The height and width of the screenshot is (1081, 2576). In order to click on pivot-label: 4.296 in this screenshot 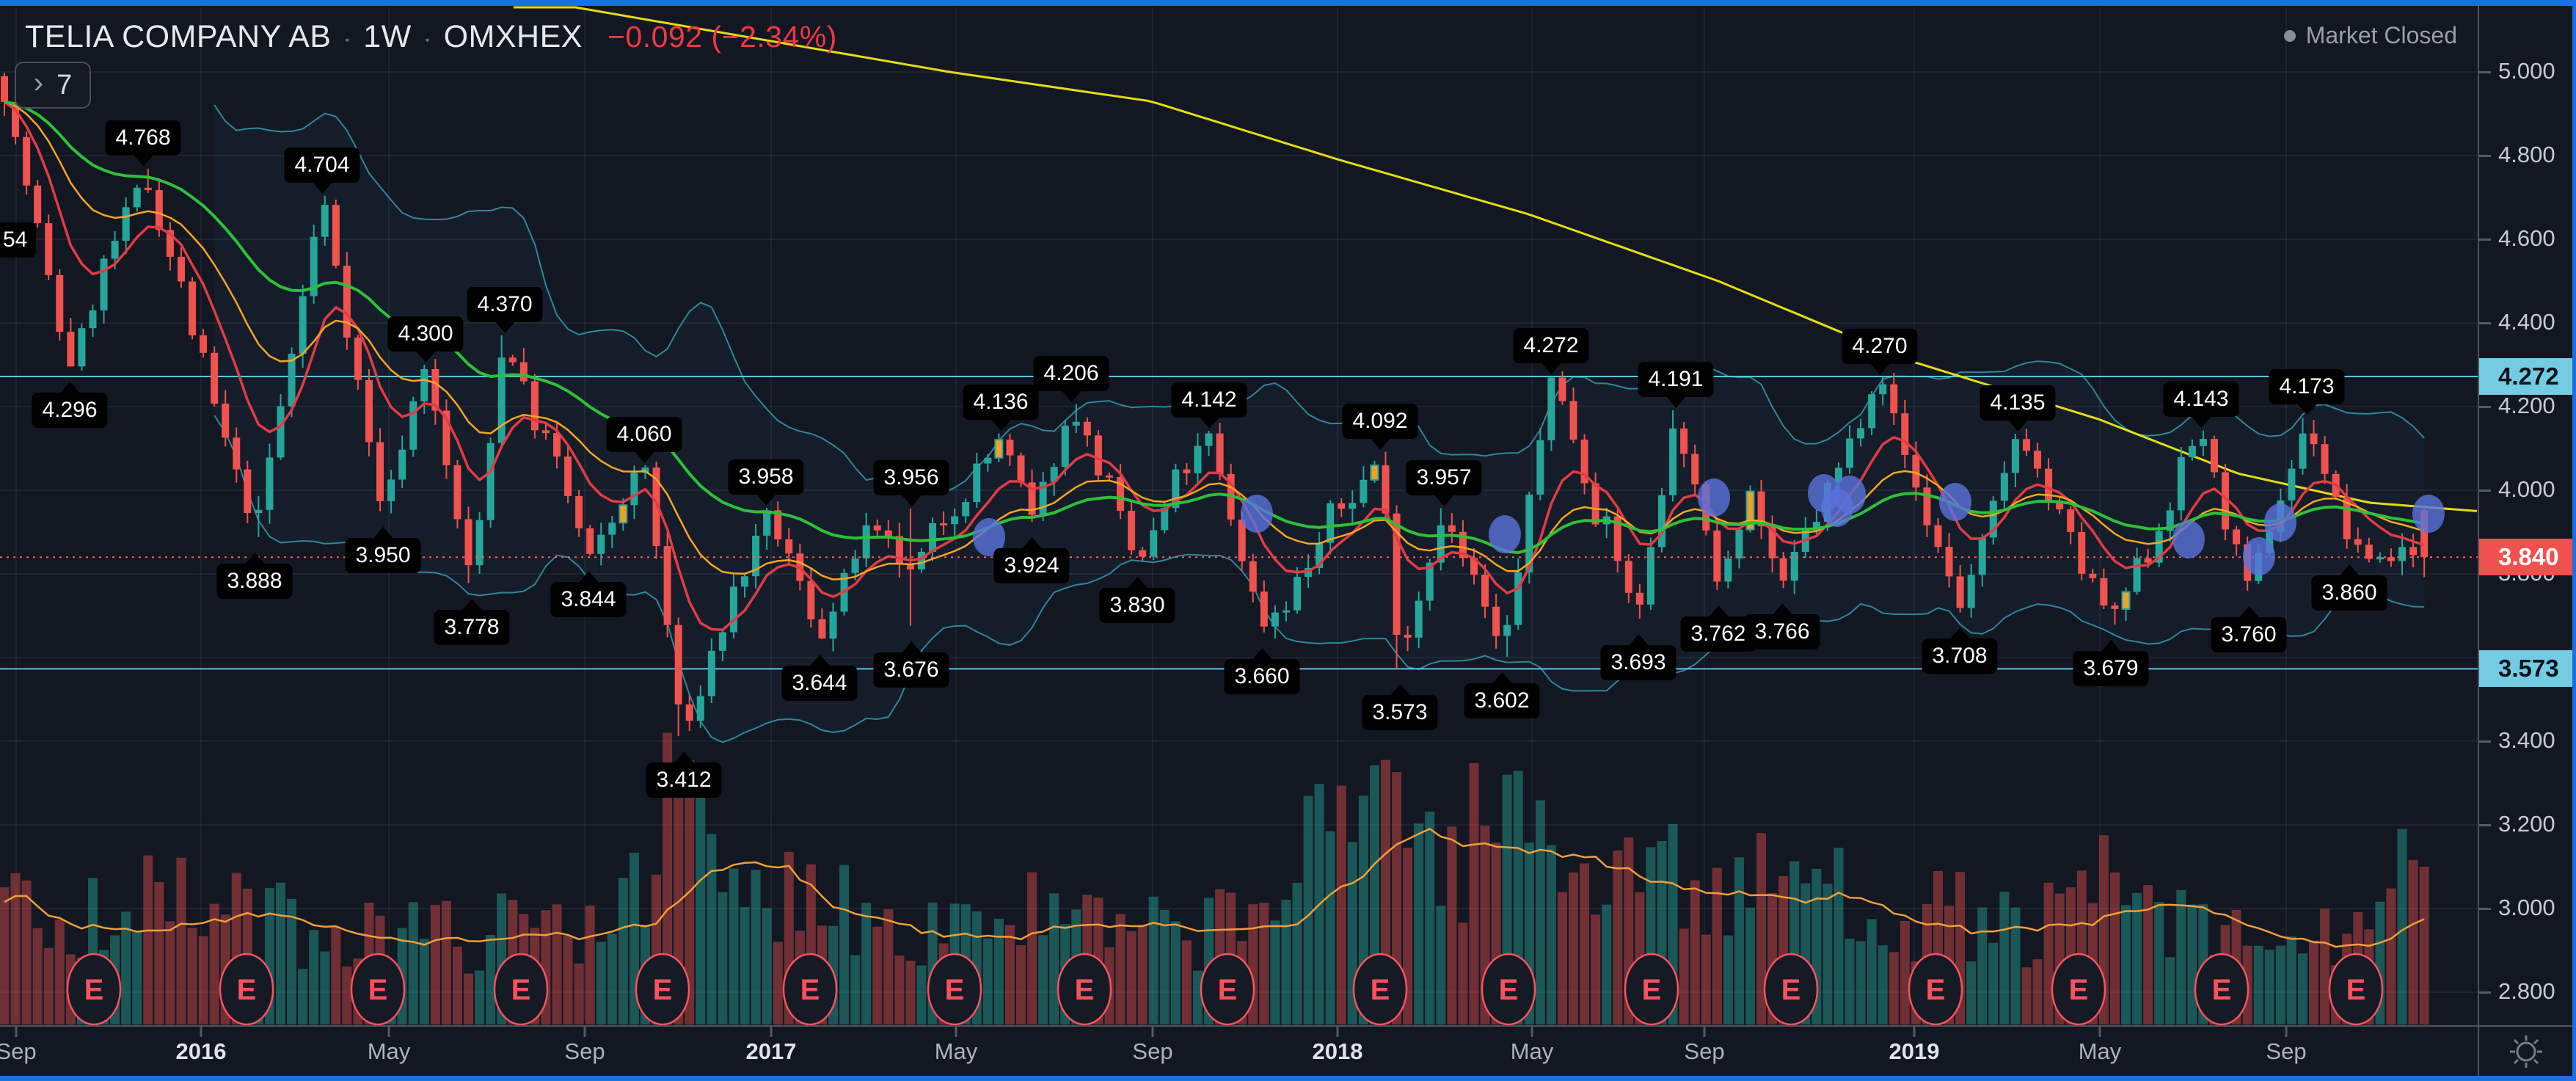, I will do `click(70, 411)`.